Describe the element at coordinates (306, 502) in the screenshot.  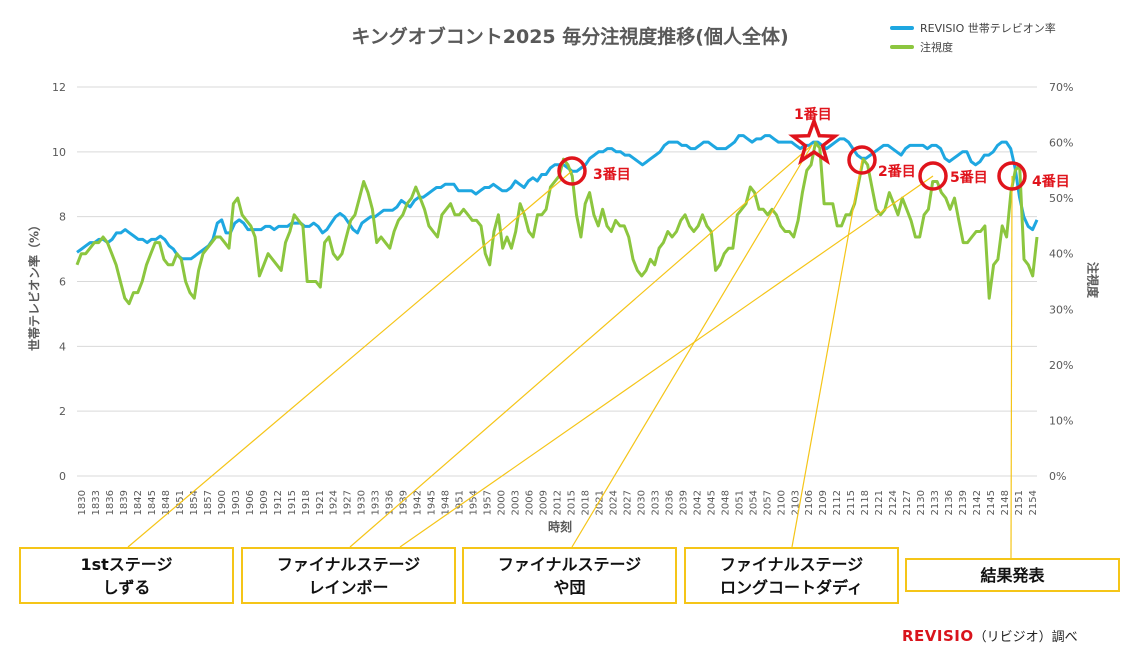
I see `x-tick-label: 1918` at that location.